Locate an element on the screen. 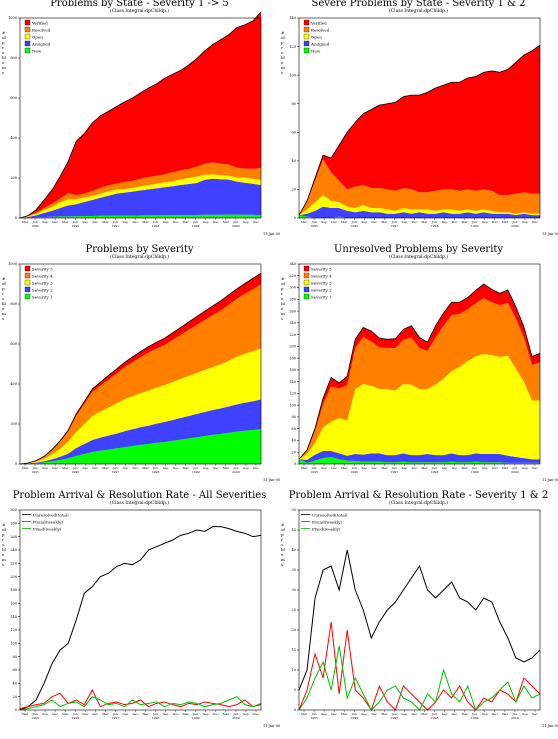 Image resolution: width=558 pixels, height=739 pixels. y-tick-label: 60 is located at coordinates (294, 132).